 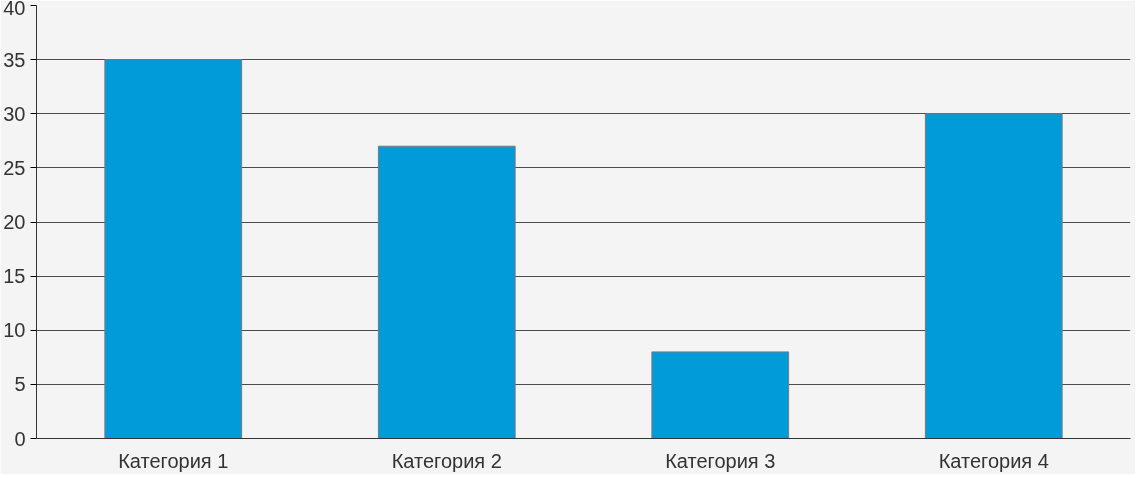 I want to click on y-tick-label: 35, so click(x=14, y=59).